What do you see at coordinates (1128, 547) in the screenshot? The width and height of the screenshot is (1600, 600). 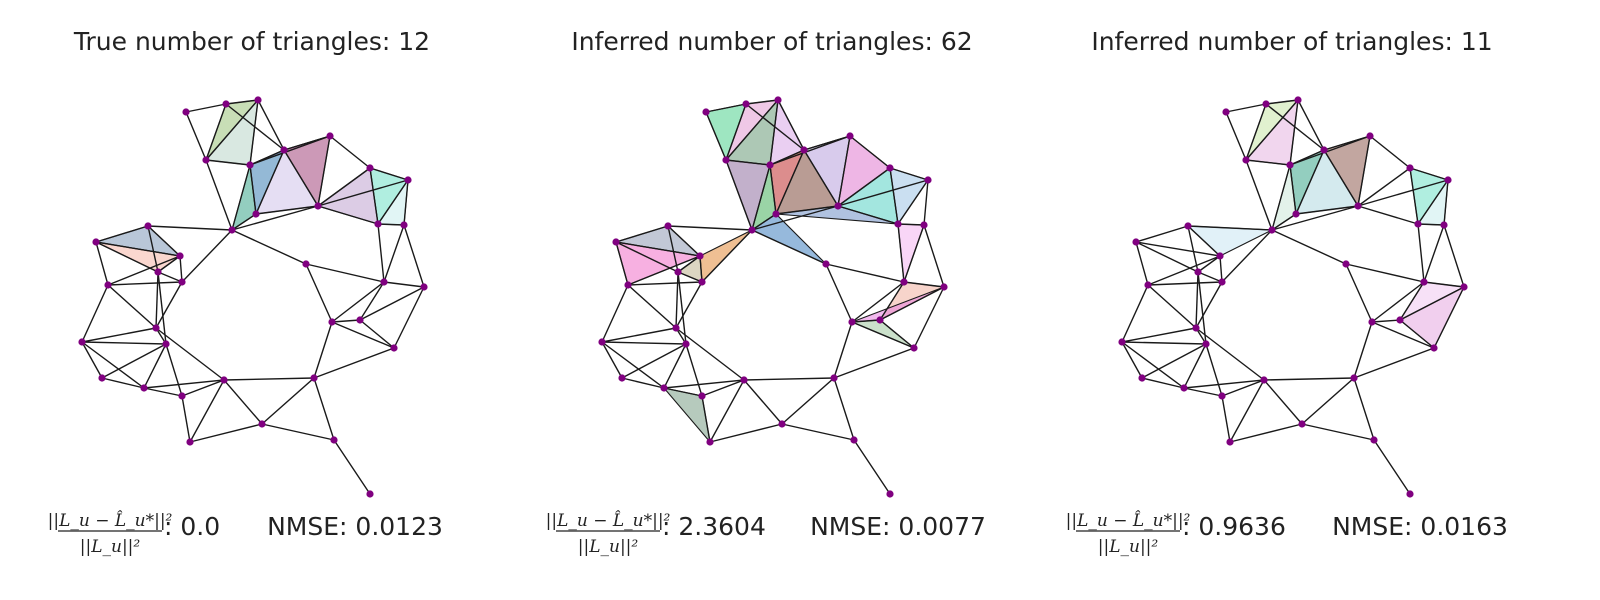 I see `ratio-denominator: ||L_u||²` at bounding box center [1128, 547].